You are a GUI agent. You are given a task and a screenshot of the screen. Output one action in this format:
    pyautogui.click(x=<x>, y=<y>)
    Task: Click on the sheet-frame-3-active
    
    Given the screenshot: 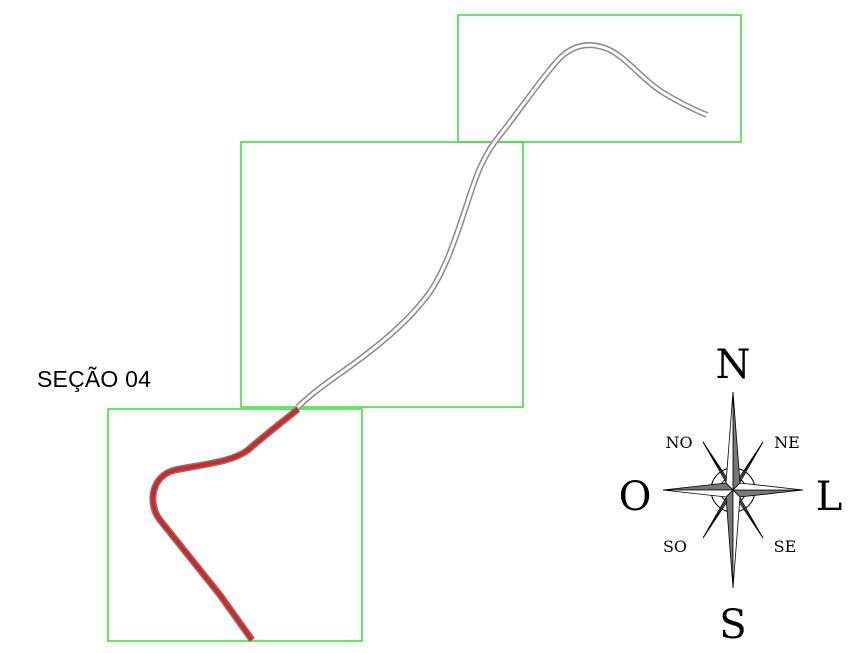 What is the action you would take?
    pyautogui.click(x=235, y=525)
    